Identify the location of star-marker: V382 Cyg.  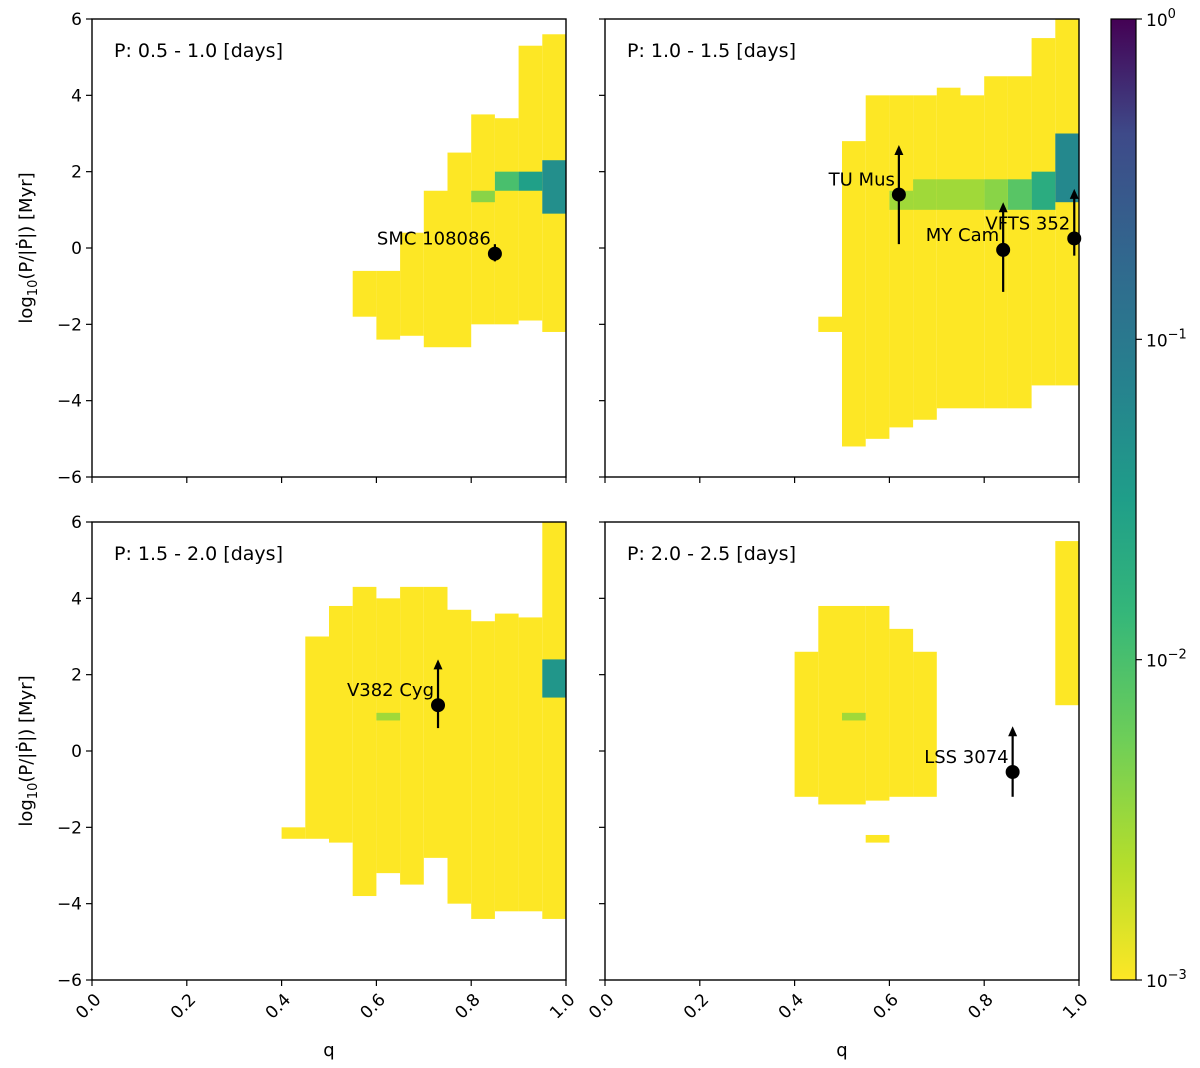
(396, 694).